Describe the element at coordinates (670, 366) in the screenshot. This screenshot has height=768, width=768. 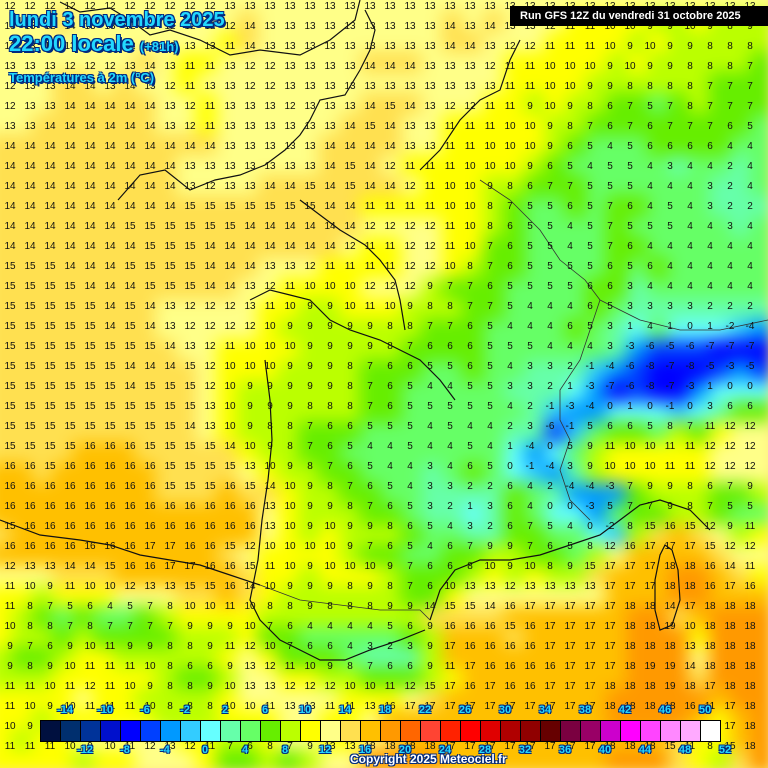
I see `grid-value: -7` at that location.